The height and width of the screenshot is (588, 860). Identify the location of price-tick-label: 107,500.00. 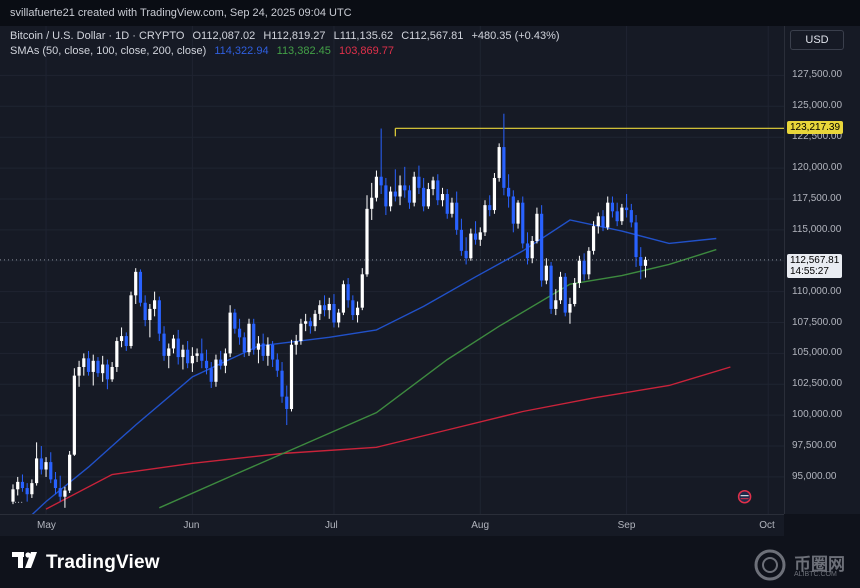
(817, 322).